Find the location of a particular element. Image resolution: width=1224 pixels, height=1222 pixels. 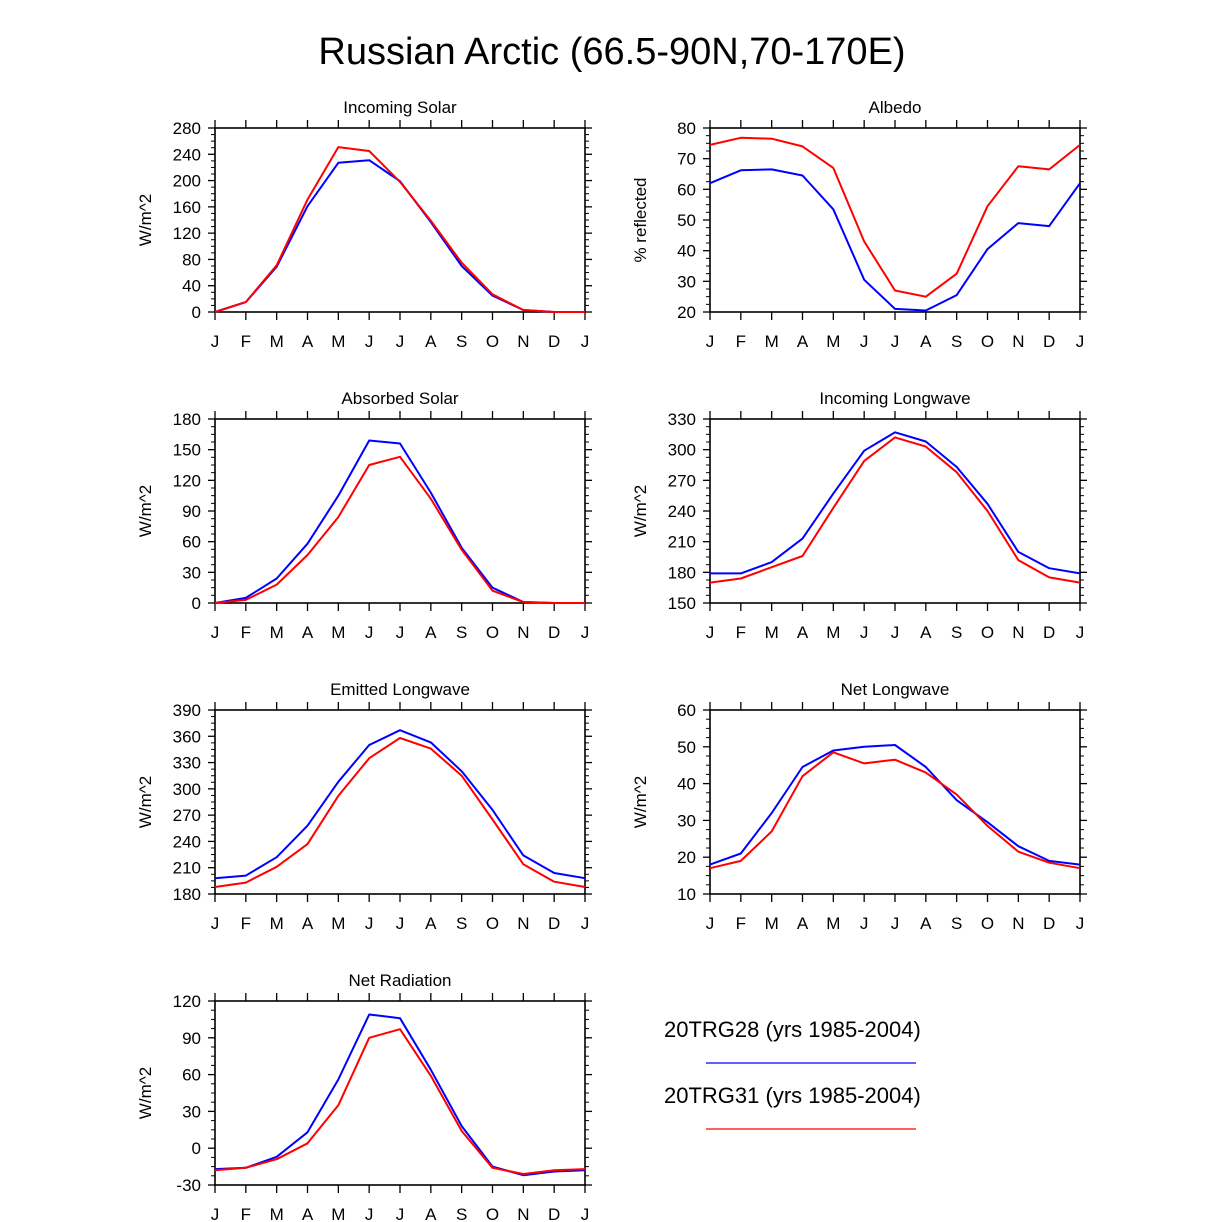

incoming-longwave-y-tick-label: 150 is located at coordinates (682, 603).